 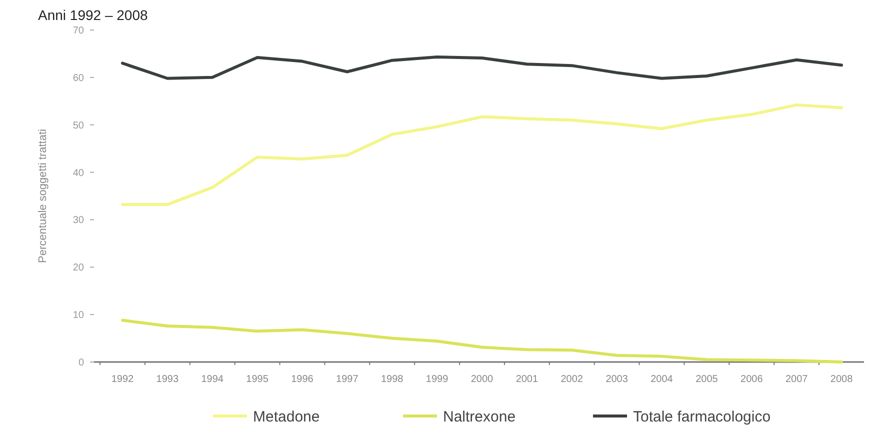 I want to click on chart-title: Anni 1992 – 2008, so click(x=93, y=15).